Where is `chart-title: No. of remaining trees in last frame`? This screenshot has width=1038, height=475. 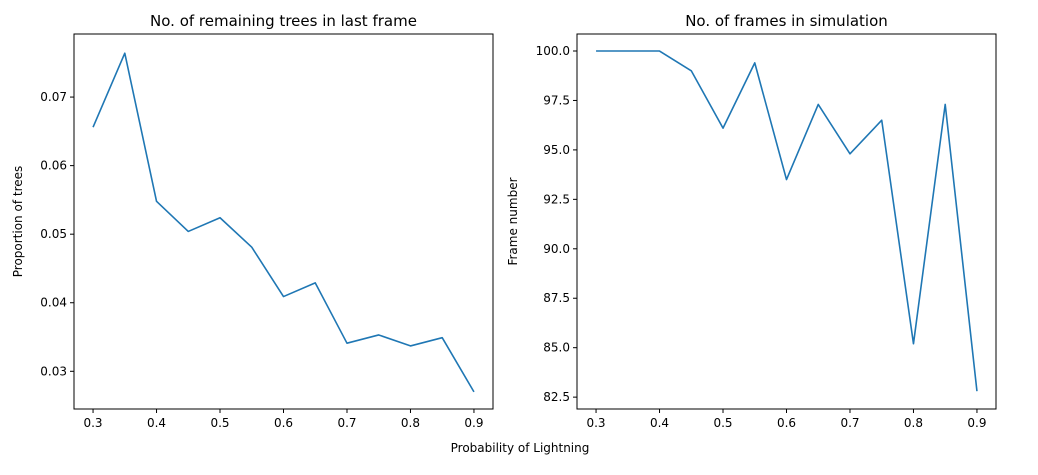
chart-title: No. of remaining trees in last frame is located at coordinates (283, 21).